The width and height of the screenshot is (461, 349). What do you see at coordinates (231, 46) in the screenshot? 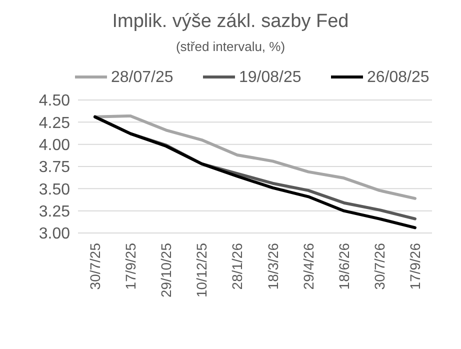
I see `chart-subtitle: (střed intervalu, %)` at bounding box center [231, 46].